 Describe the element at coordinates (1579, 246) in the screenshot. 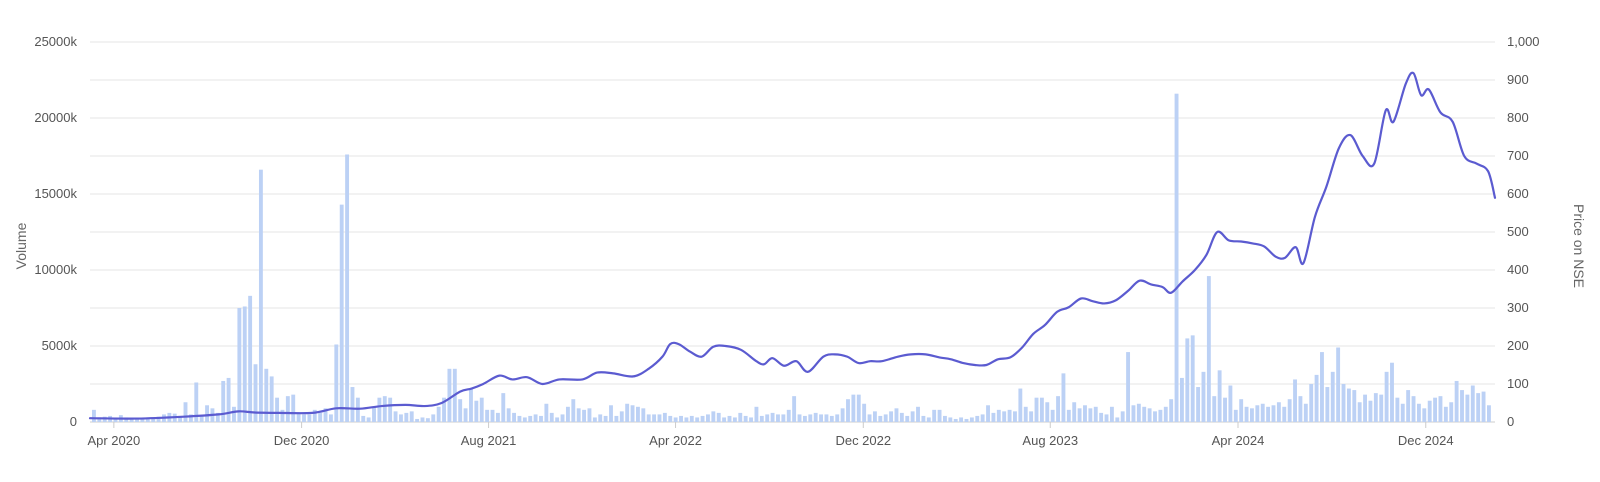

I see `right-axis-title: Price on NSE` at that location.